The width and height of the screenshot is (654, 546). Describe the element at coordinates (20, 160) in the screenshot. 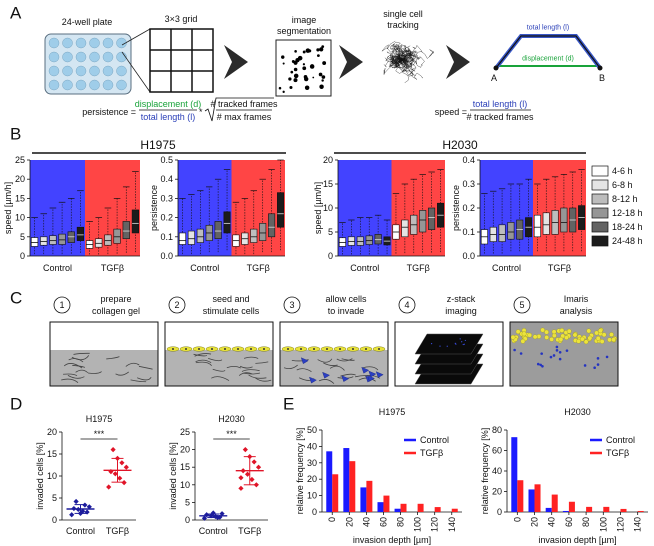

I see `y-tick-label: 25` at that location.